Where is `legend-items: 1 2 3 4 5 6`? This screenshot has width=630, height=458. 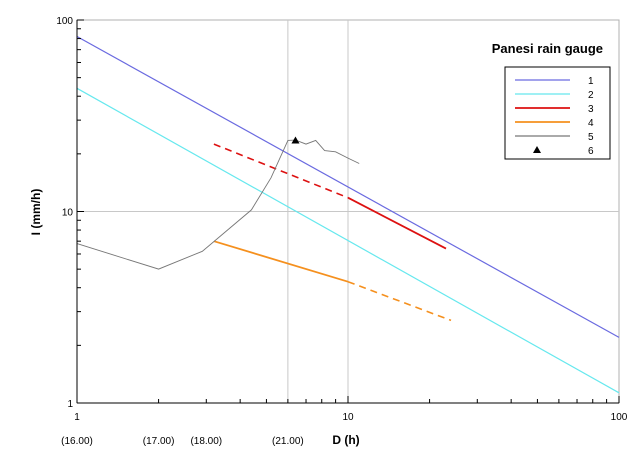 legend-items: 1 2 3 4 5 6 is located at coordinates (554, 116).